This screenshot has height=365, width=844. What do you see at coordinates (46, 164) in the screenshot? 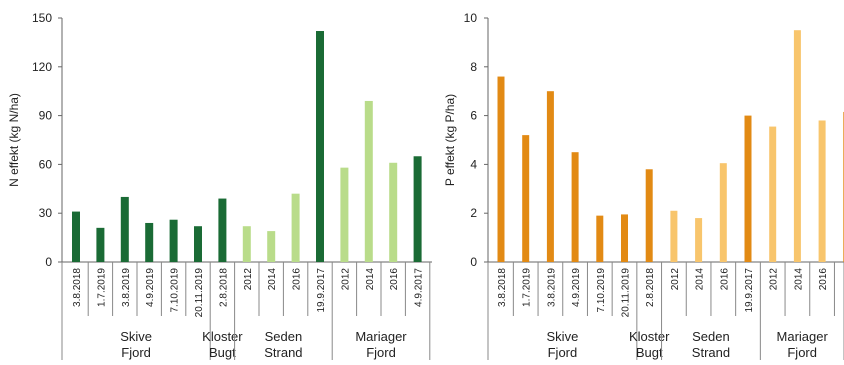
I see `y-tick-label: 60` at bounding box center [46, 164].